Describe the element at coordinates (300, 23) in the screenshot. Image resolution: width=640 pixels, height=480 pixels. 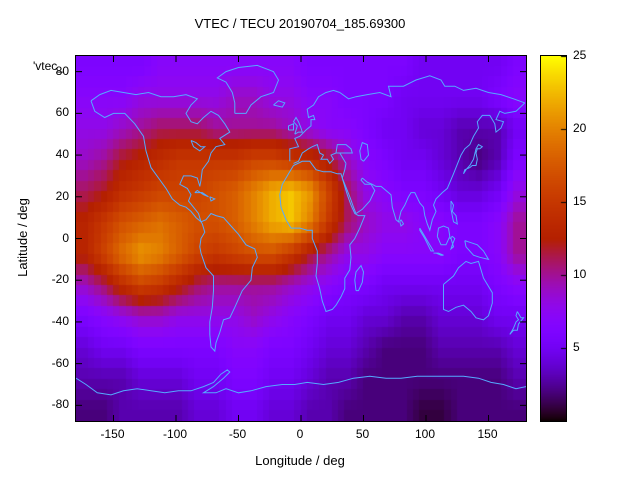
I see `chart-title: VTEC / TECU 20190704_185.69300` at that location.